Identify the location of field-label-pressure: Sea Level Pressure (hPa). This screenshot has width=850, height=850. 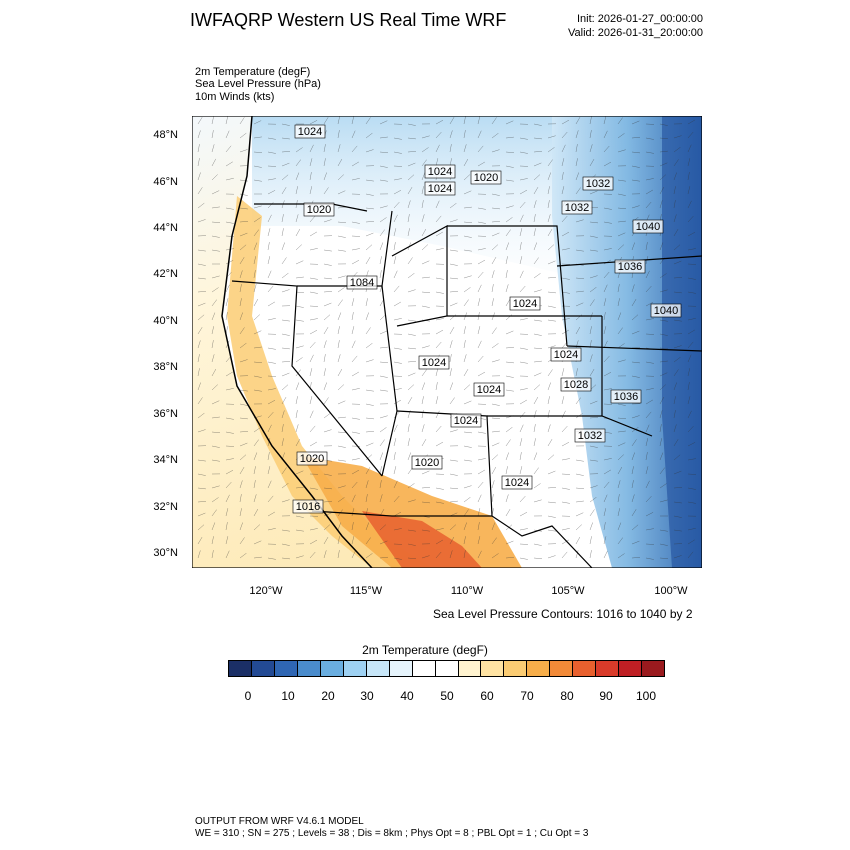
(258, 84).